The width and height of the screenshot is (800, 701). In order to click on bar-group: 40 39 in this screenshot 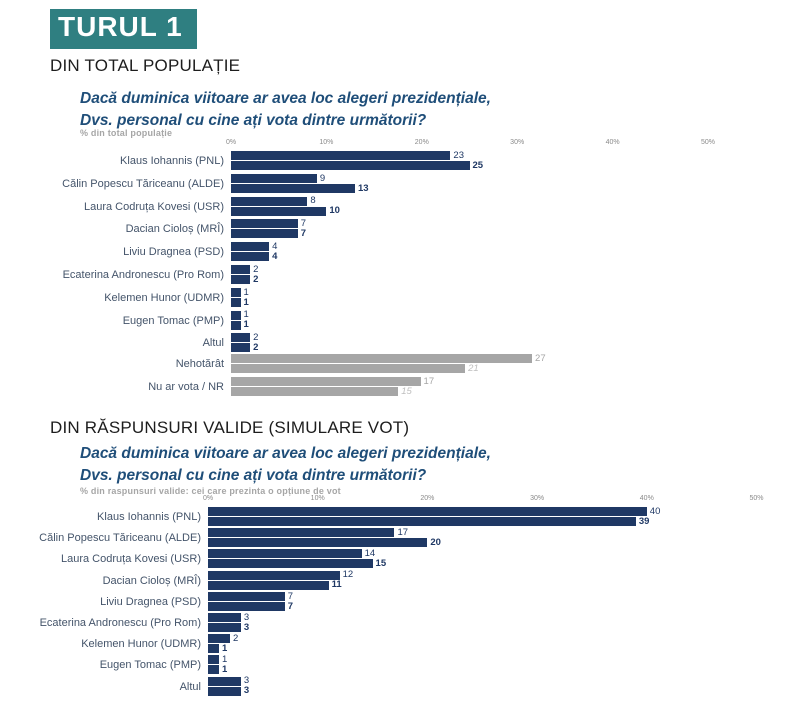, I will do `click(434, 517)`.